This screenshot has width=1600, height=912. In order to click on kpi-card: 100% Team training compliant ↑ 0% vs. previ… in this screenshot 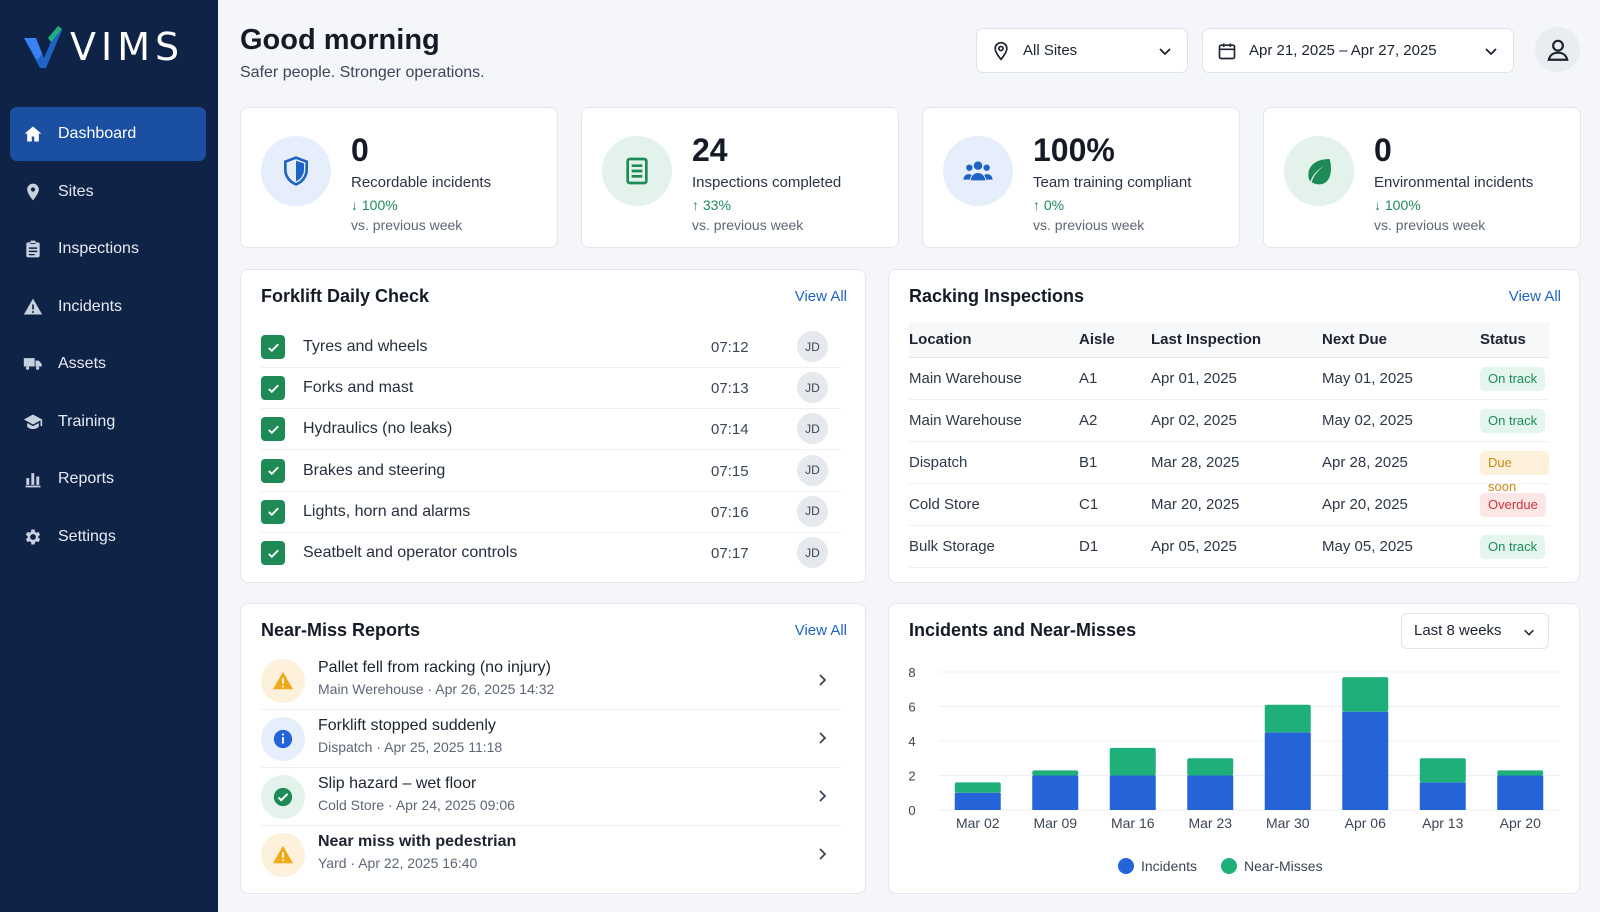, I will do `click(1081, 177)`.